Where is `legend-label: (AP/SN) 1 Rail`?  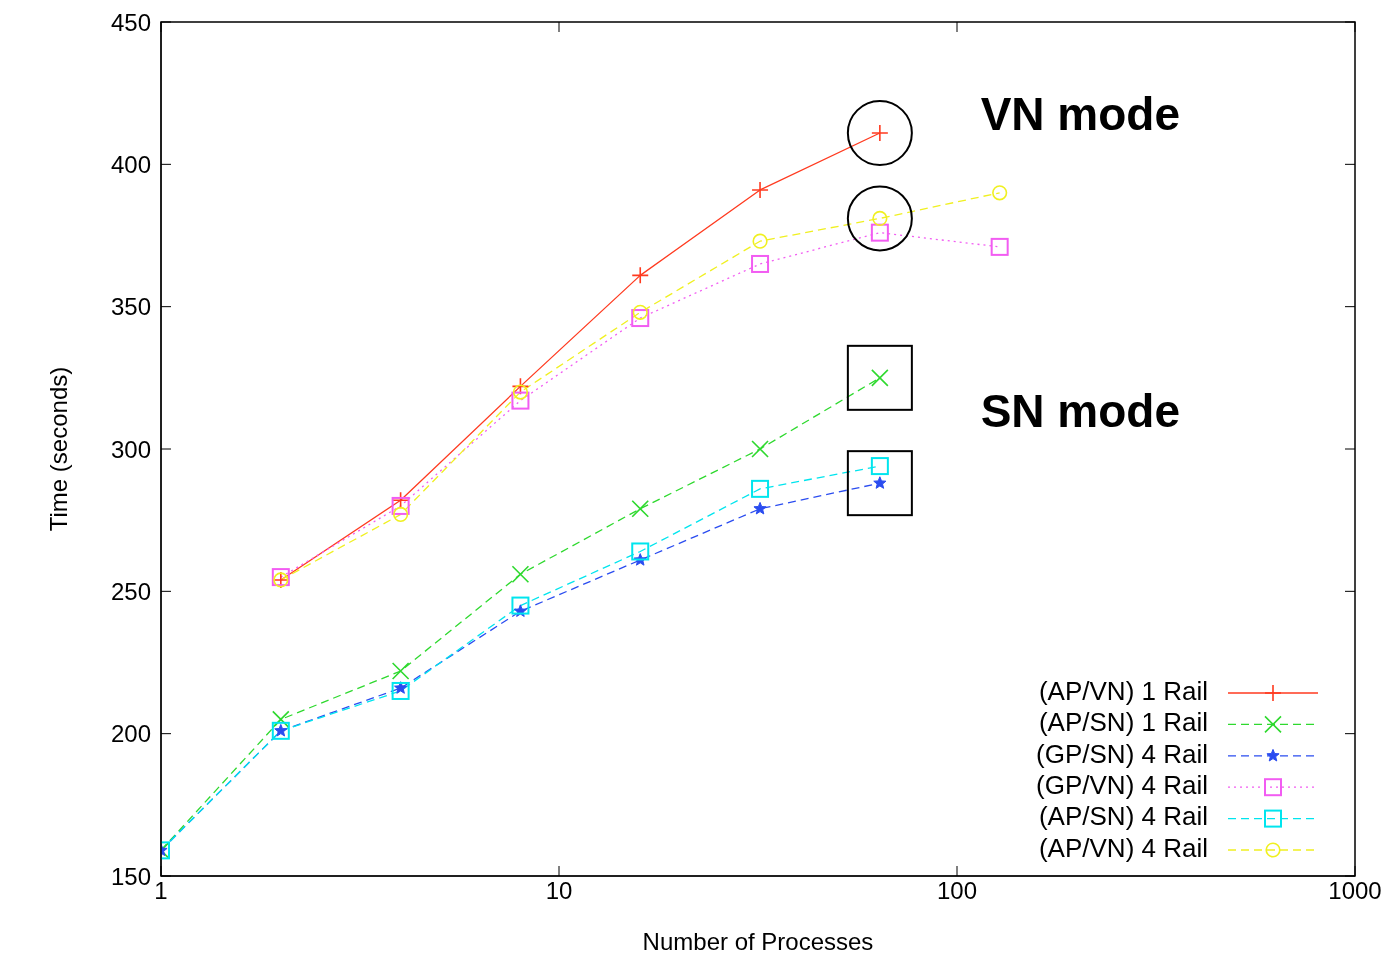
legend-label: (AP/SN) 1 Rail is located at coordinates (1123, 722).